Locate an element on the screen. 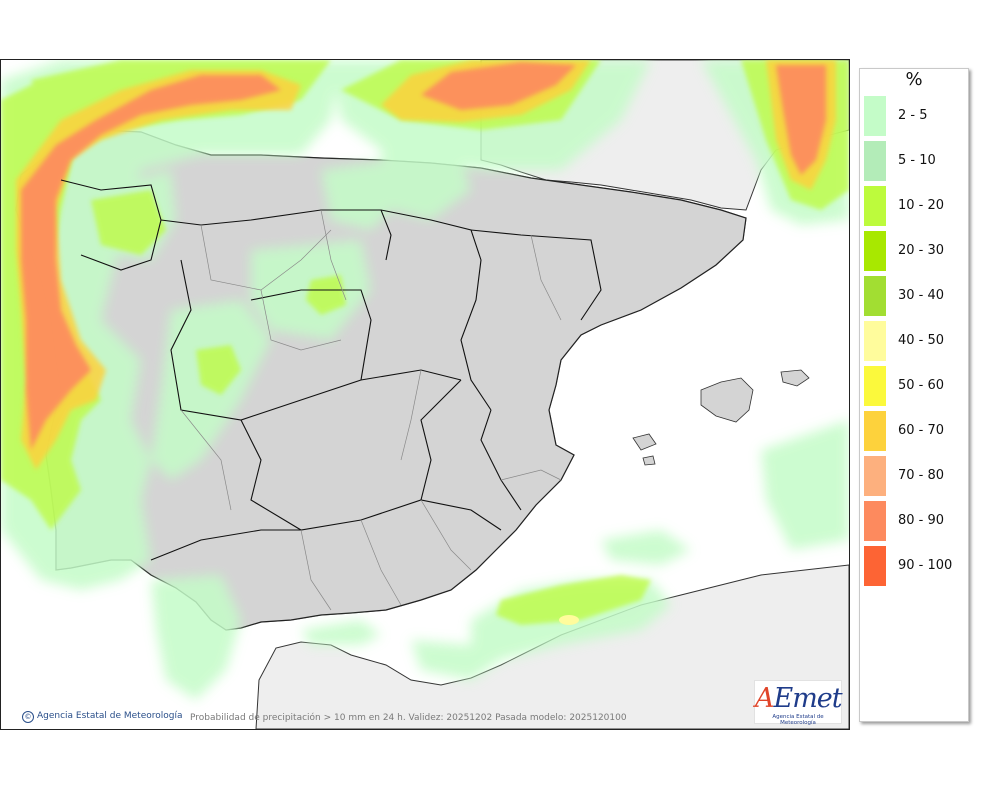 The height and width of the screenshot is (790, 1000). legend-item: 20 - 30 is located at coordinates (916, 252).